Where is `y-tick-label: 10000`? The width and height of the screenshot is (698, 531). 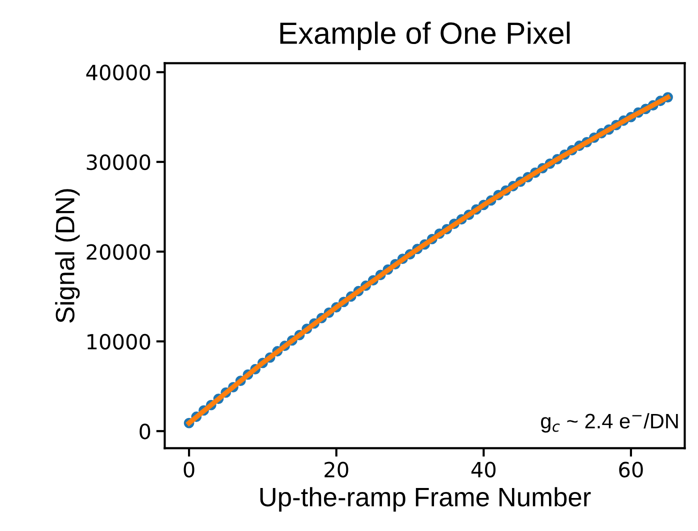 y-tick-label: 10000 is located at coordinates (119, 342).